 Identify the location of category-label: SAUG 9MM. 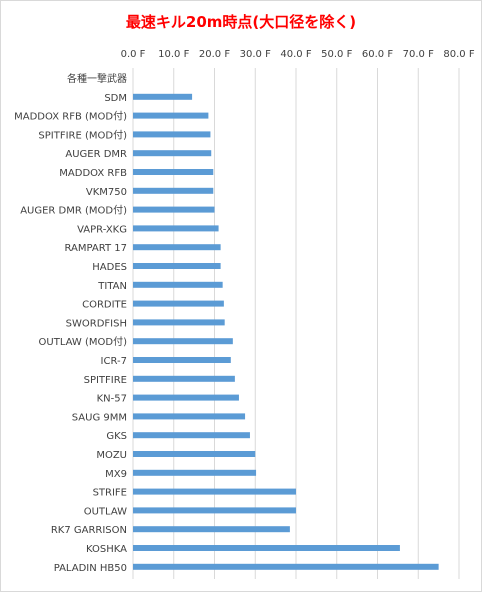
(99, 417).